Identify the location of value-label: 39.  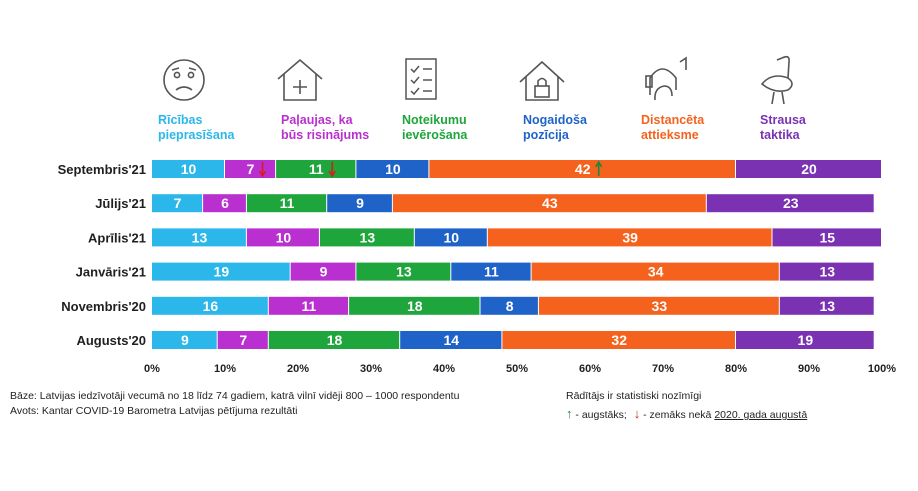
(630, 237).